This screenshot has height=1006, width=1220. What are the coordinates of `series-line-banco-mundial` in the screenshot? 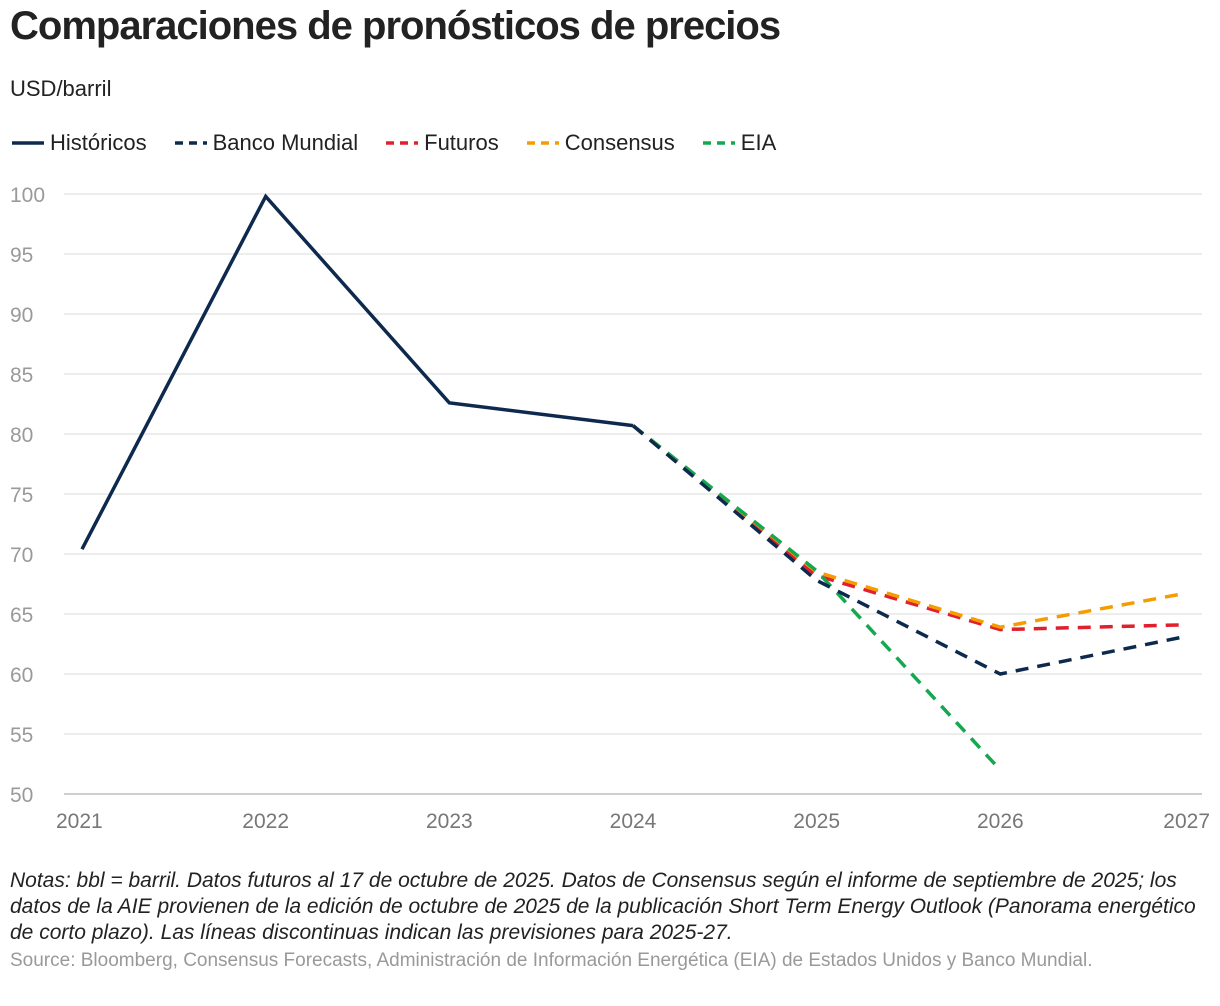 It's located at (908, 550).